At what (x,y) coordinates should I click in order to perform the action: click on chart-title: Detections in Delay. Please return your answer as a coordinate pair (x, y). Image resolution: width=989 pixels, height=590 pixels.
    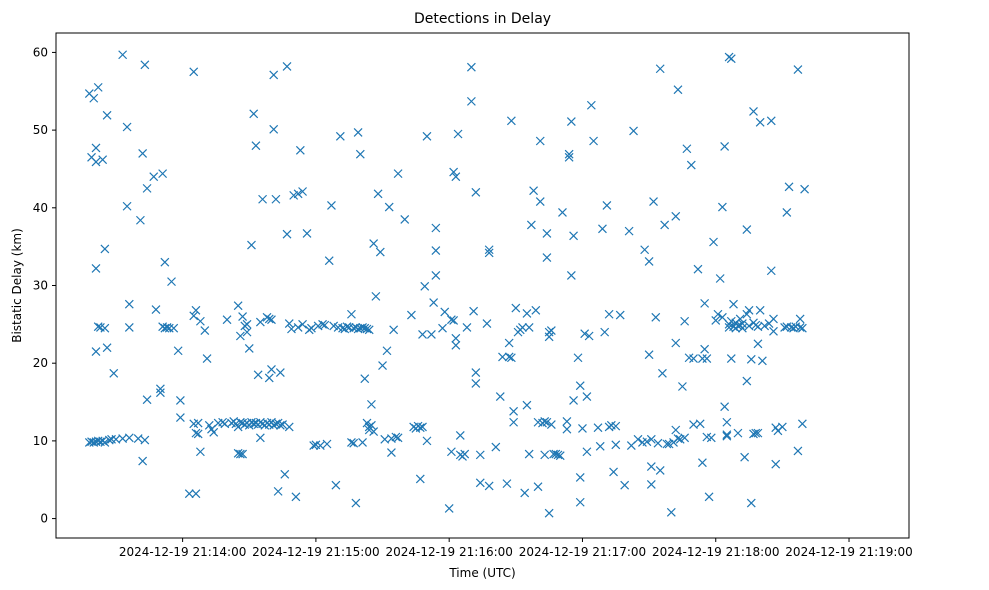
    Looking at the image, I should click on (482, 19).